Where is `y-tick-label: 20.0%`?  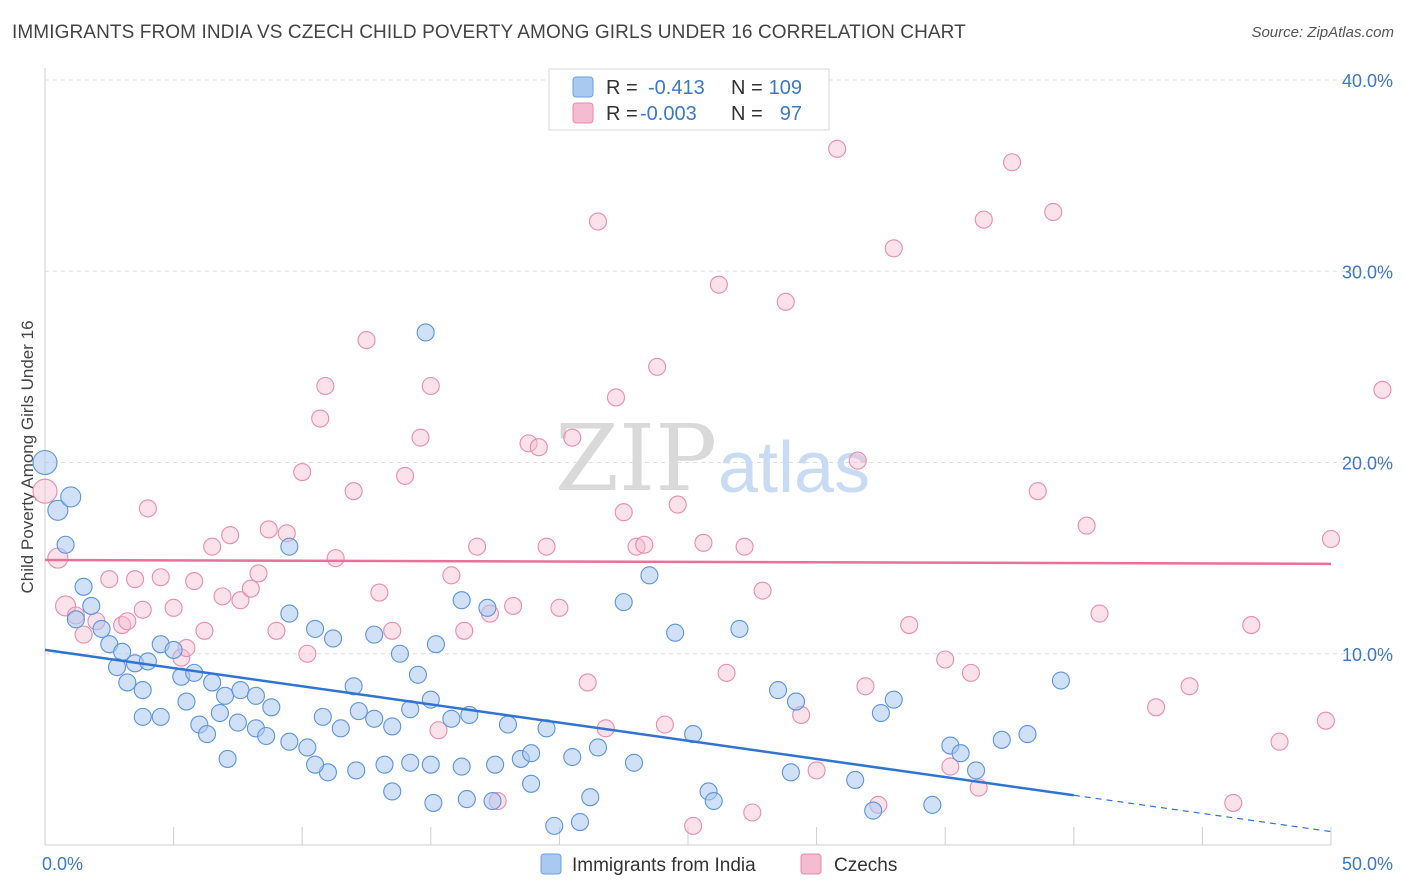
y-tick-label: 20.0% is located at coordinates (1367, 464).